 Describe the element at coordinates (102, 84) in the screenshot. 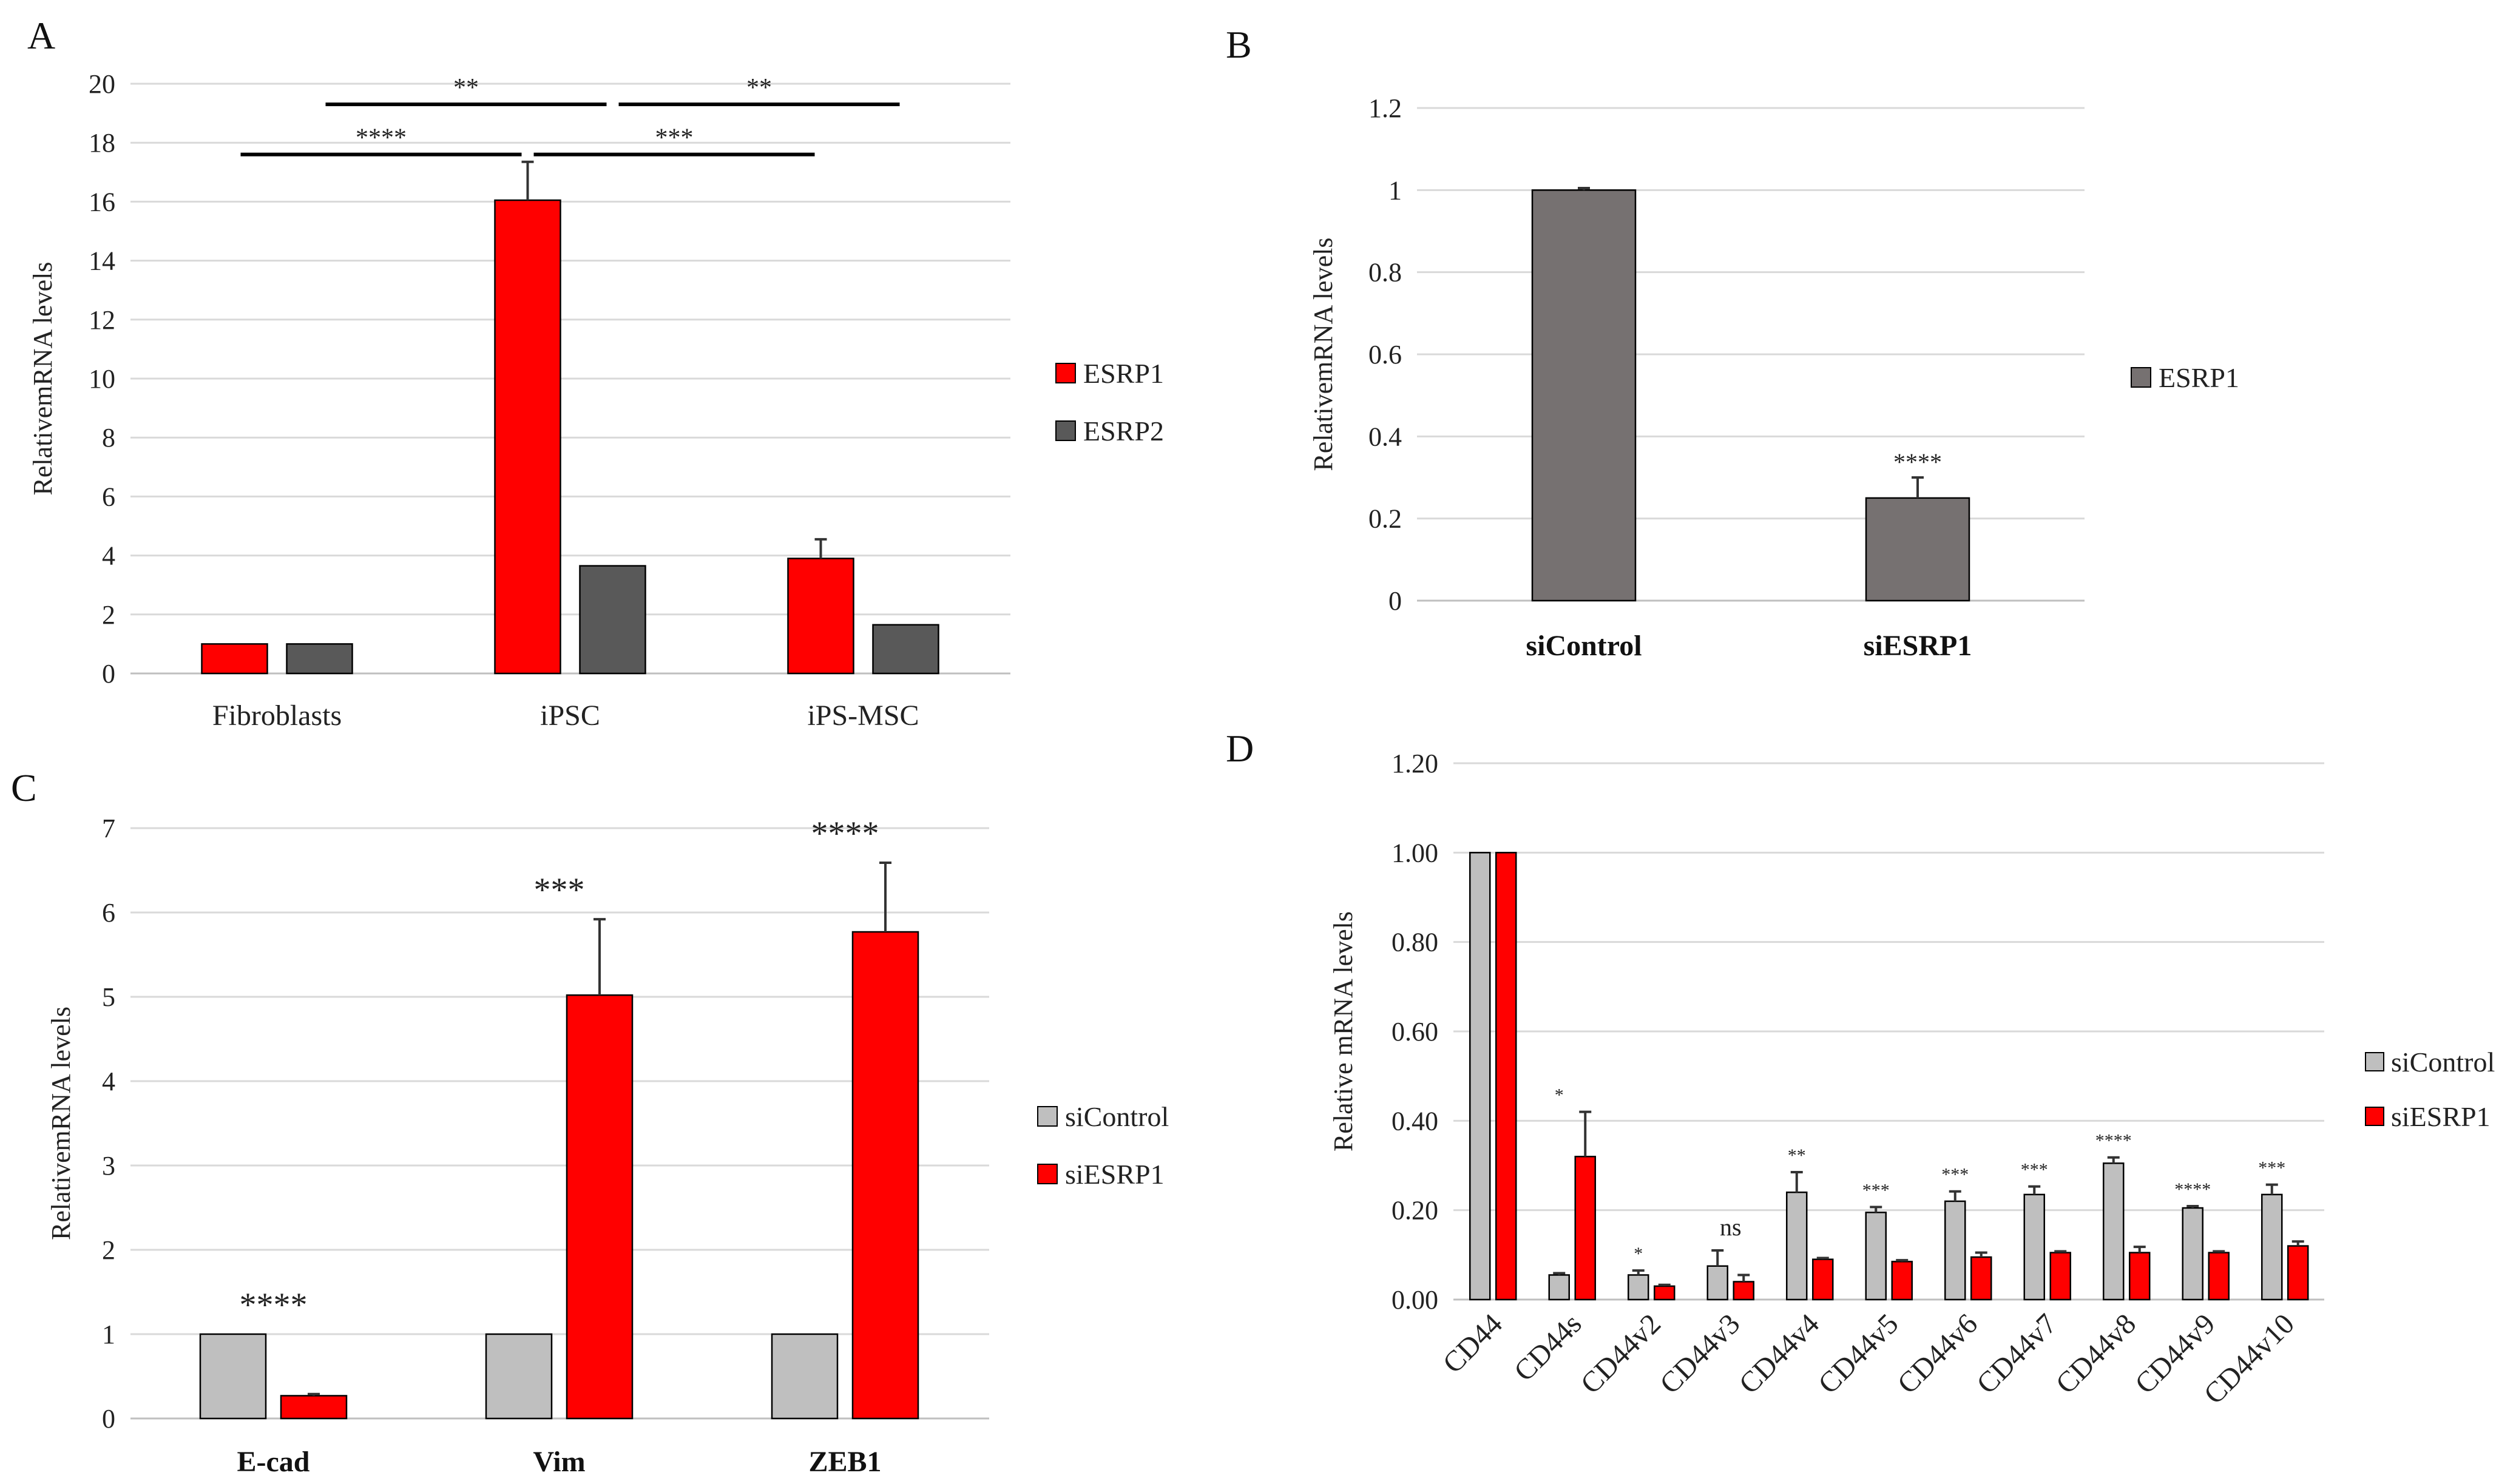

I see `y-tick-label: 20` at that location.